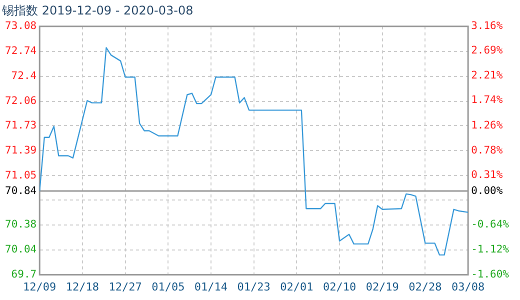 This screenshot has width=520, height=300. Describe the element at coordinates (339, 287) in the screenshot. I see `x-tick-label: 02/10` at that location.